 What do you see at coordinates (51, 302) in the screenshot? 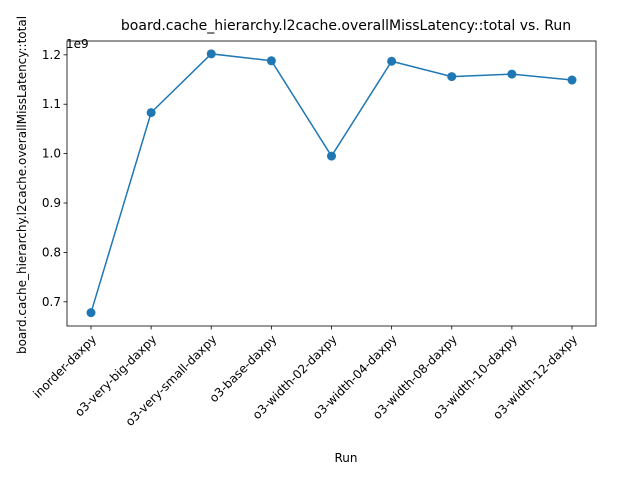
I see `y-tick-label: 0.7` at bounding box center [51, 302].